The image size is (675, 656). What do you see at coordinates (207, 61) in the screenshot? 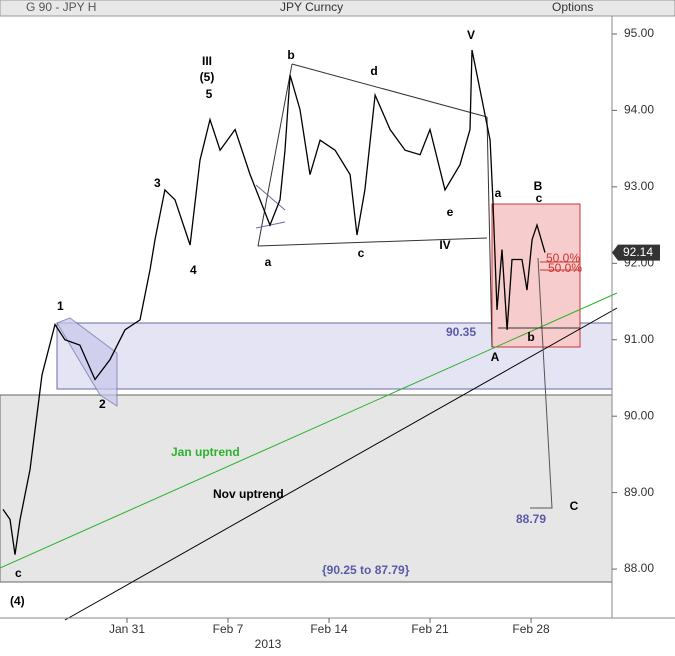
I see `annotation: III` at bounding box center [207, 61].